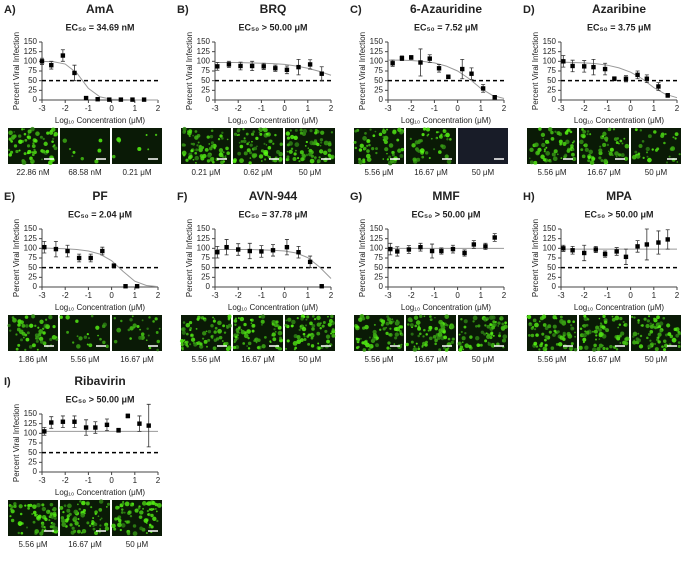  What do you see at coordinates (258, 359) in the screenshot?
I see `image-label: 16.67 μM` at bounding box center [258, 359].